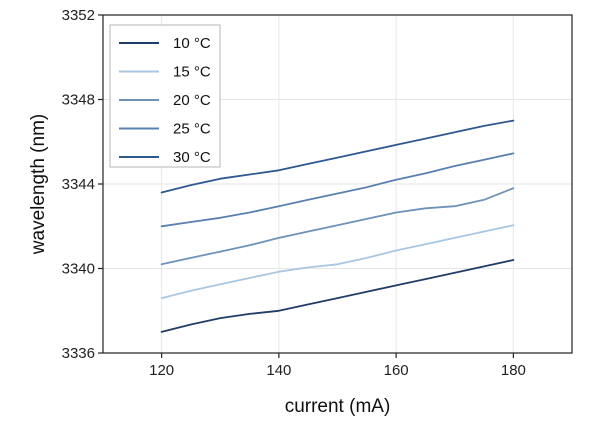 This screenshot has height=424, width=600. I want to click on legend-box, so click(165, 96).